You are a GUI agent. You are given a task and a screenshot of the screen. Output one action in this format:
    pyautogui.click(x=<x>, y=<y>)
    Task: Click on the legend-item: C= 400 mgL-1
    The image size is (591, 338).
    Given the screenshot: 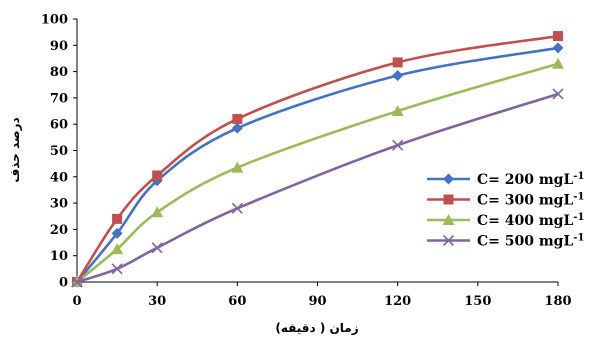 What is the action you would take?
    pyautogui.click(x=505, y=220)
    